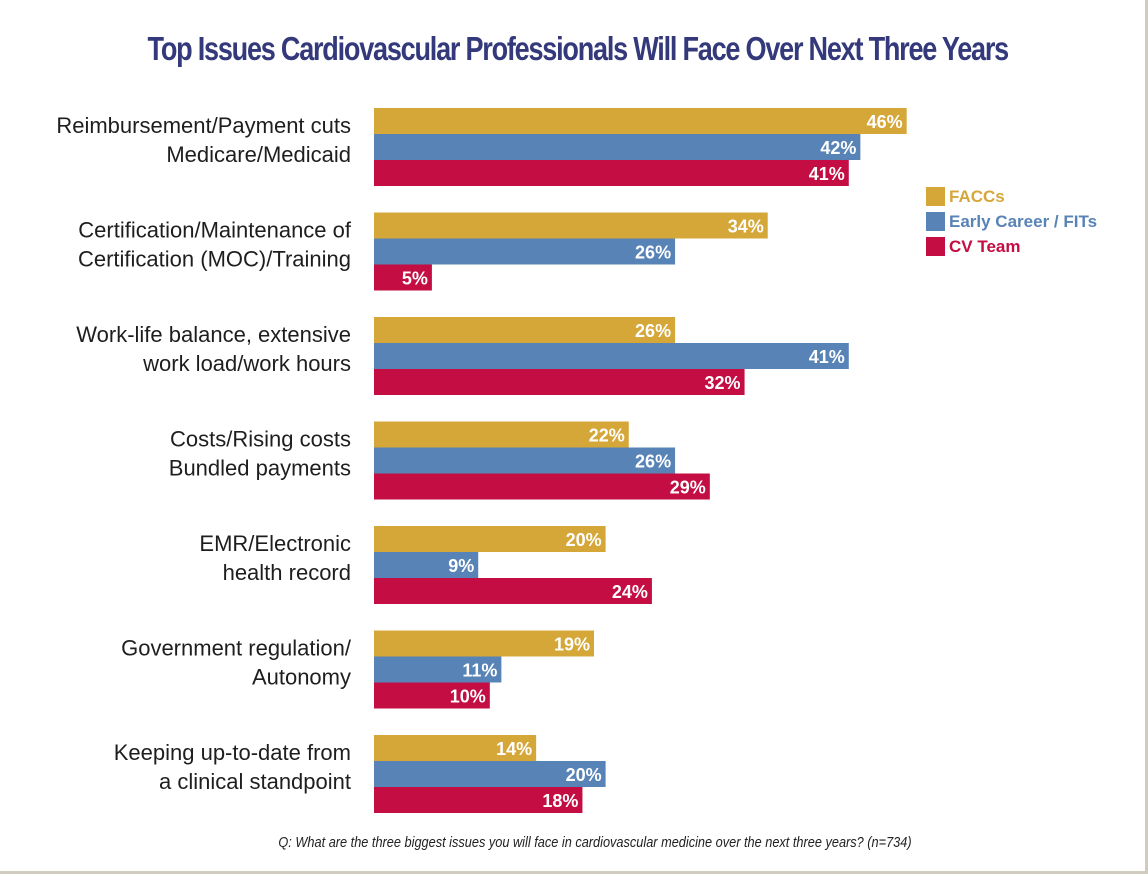  Describe the element at coordinates (275, 543) in the screenshot. I see `category-label: EMR/Electronic` at that location.